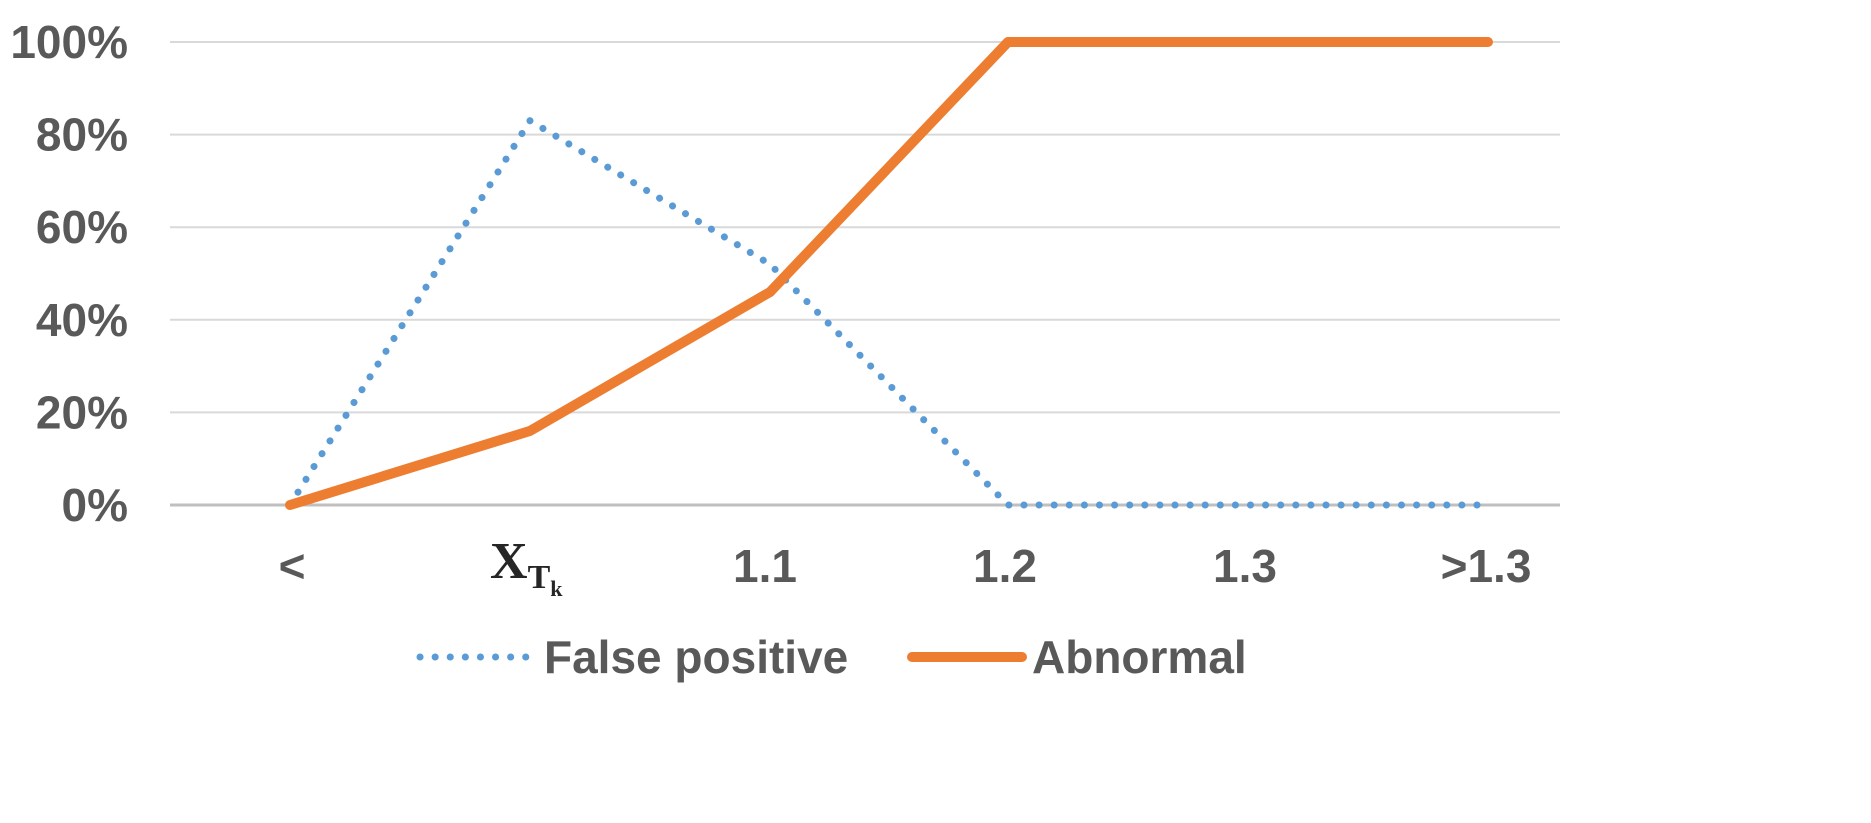  I want to click on y-axis-tick-labels: 0% 20% 40% 60% 80% 100%, so click(69, 273).